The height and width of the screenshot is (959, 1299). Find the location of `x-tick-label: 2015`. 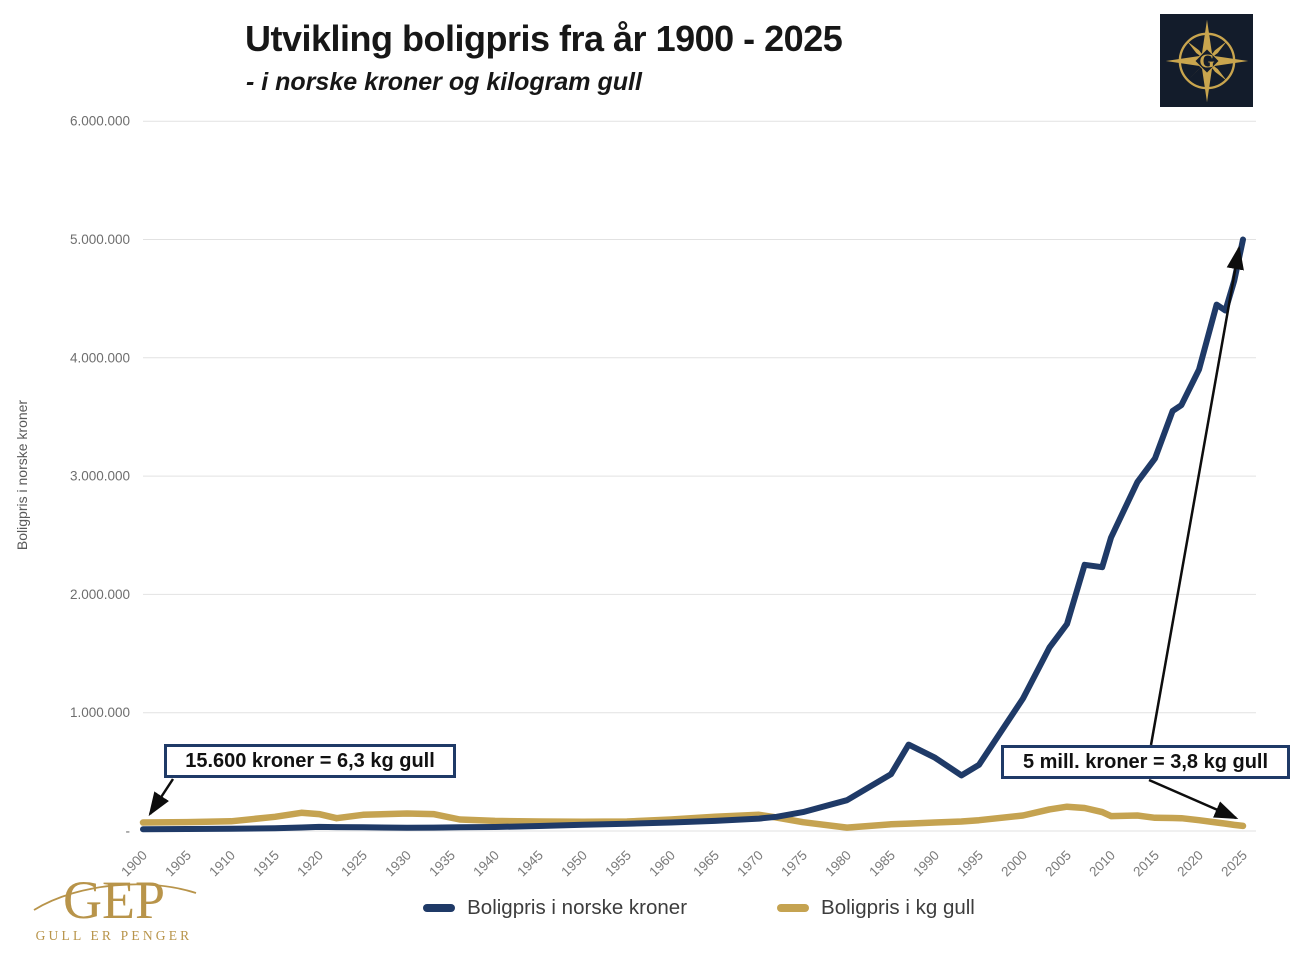

x-tick-label: 2015 is located at coordinates (1146, 864).